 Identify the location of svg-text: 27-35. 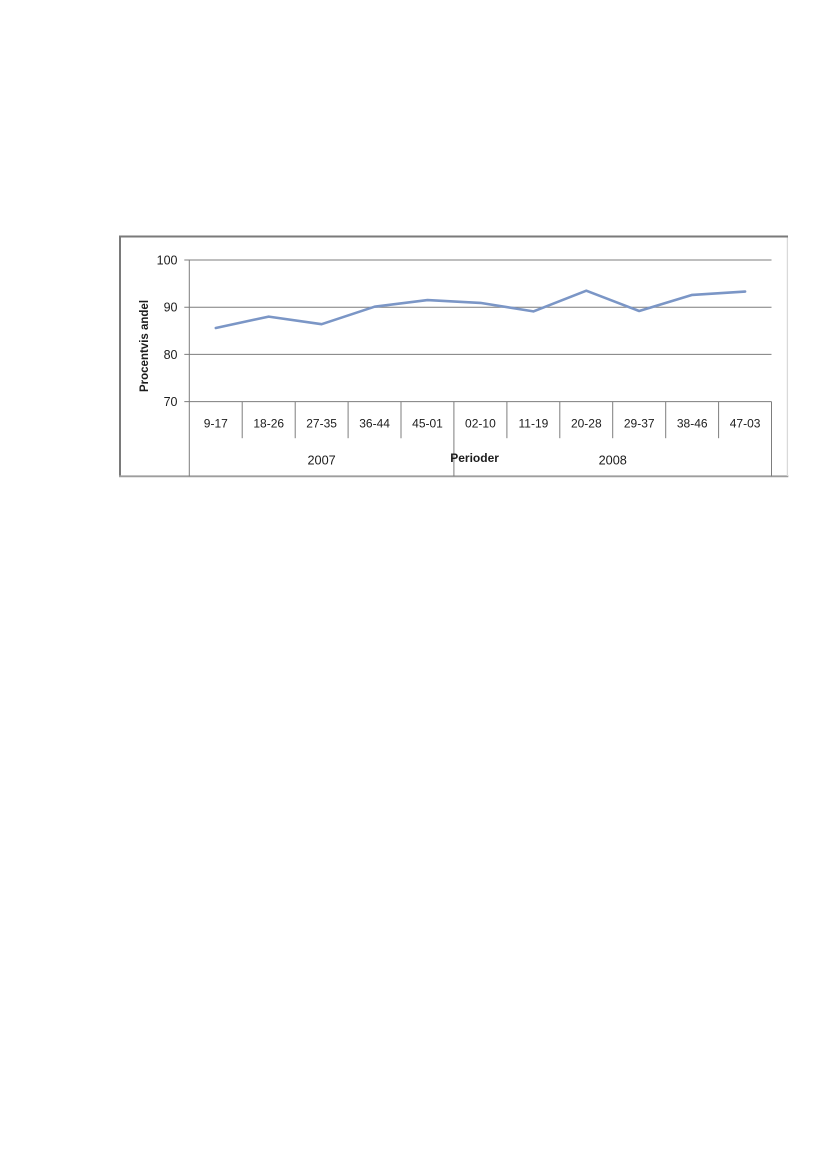
(321, 424).